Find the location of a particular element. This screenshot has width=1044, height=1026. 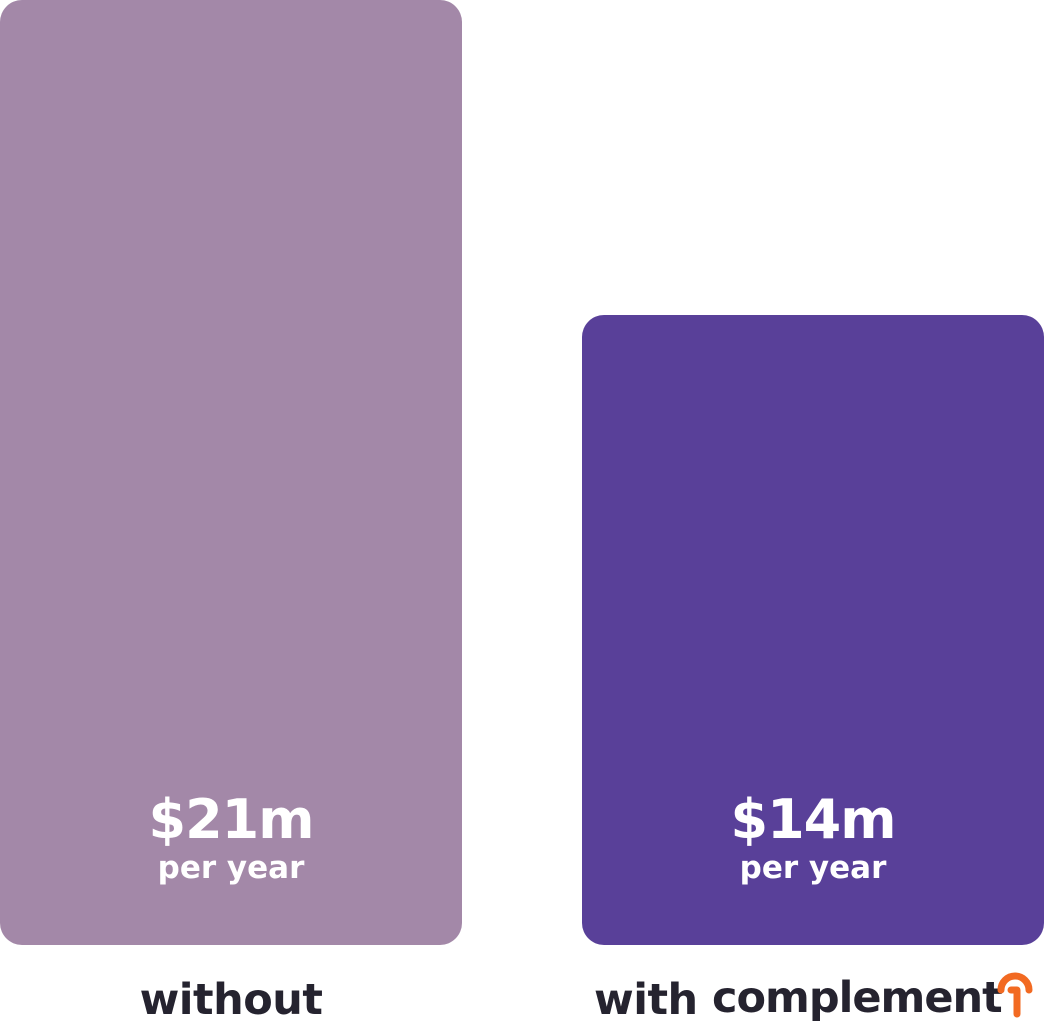

complement-logo-icon is located at coordinates (1015, 995).